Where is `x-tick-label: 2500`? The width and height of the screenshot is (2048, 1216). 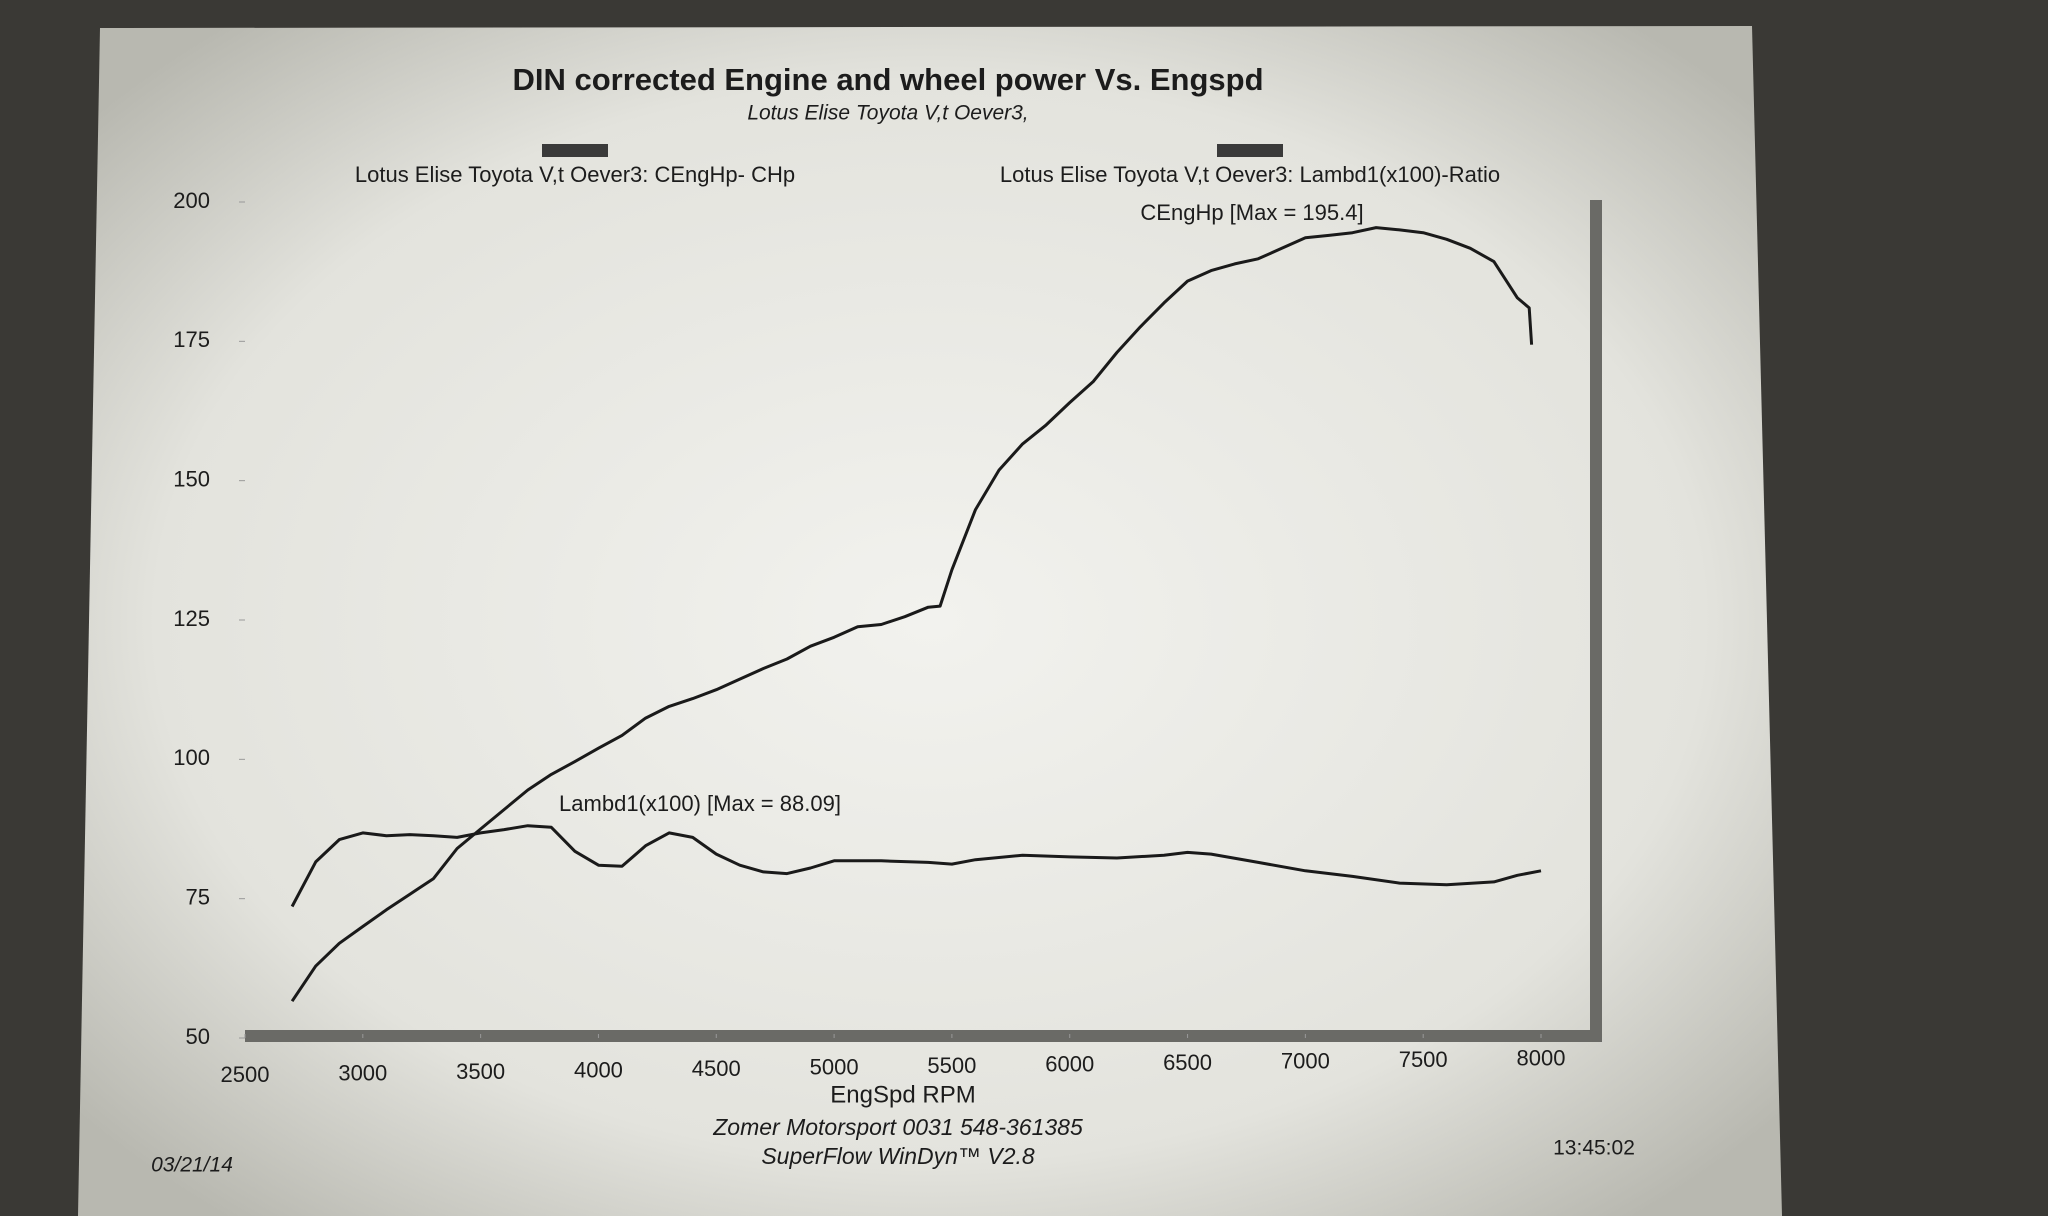 x-tick-label: 2500 is located at coordinates (245, 1074).